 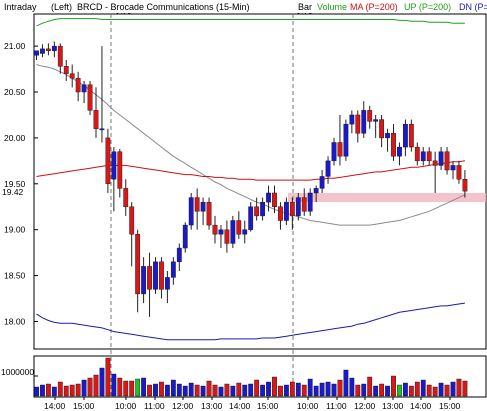 What do you see at coordinates (374, 7) in the screenshot?
I see `legend-ma: MA (P=200)` at bounding box center [374, 7].